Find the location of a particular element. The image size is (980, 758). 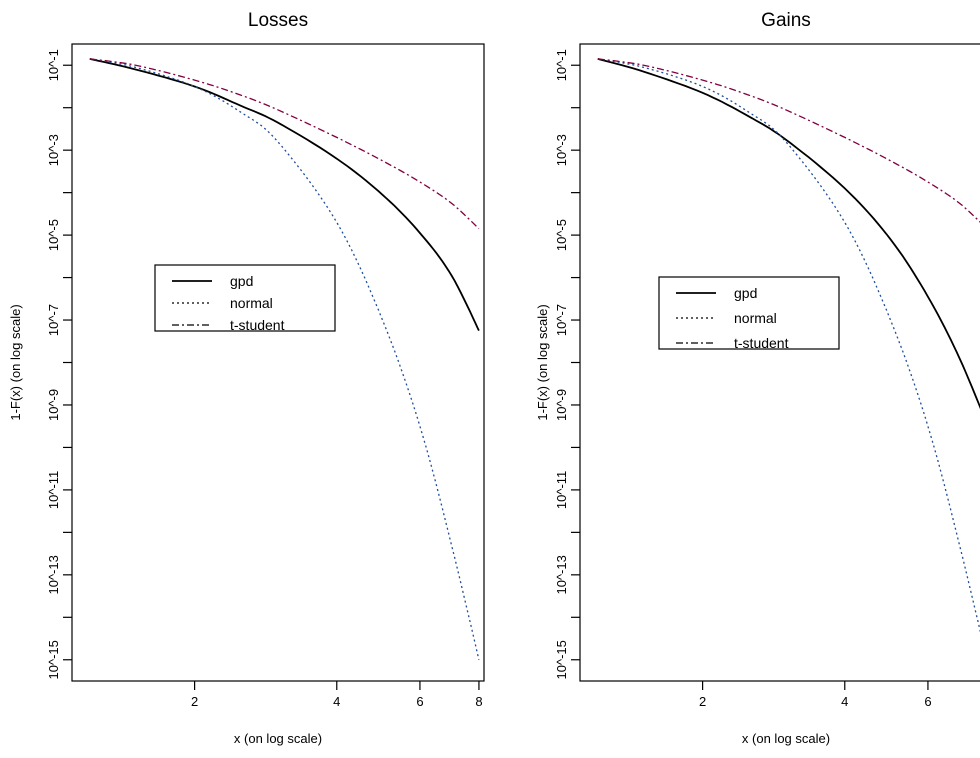

series-line-gpd is located at coordinates (284, 194).